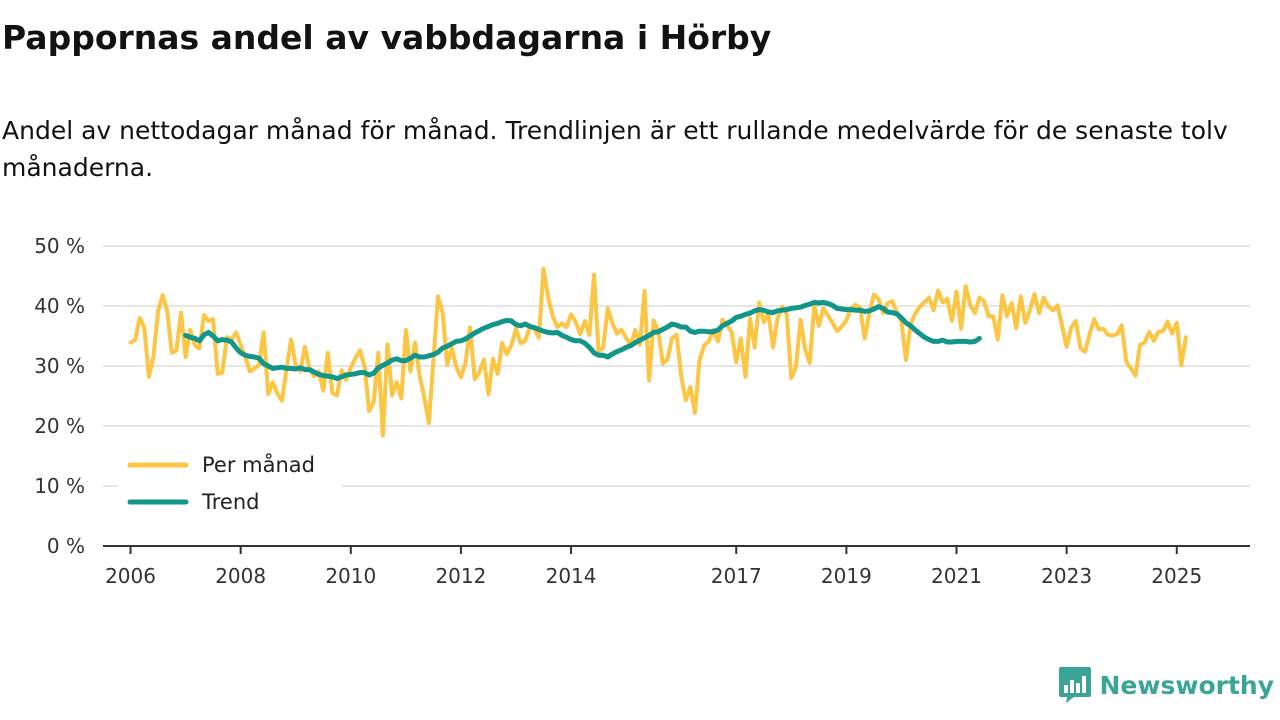  What do you see at coordinates (59, 246) in the screenshot?
I see `y-tick-label: 50 %` at bounding box center [59, 246].